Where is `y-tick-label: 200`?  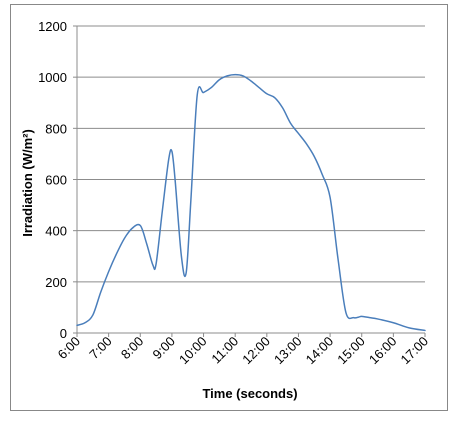 y-tick-label: 200 is located at coordinates (56, 282).